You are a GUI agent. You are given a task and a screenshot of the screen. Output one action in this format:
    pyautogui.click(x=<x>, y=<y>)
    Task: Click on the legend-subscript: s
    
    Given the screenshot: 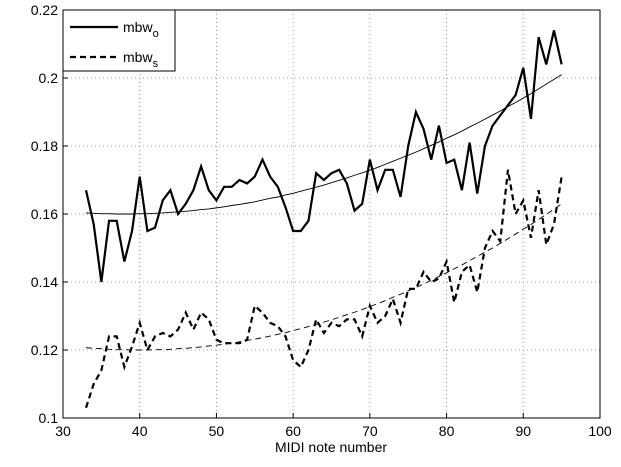 What is the action you would take?
    pyautogui.click(x=156, y=64)
    